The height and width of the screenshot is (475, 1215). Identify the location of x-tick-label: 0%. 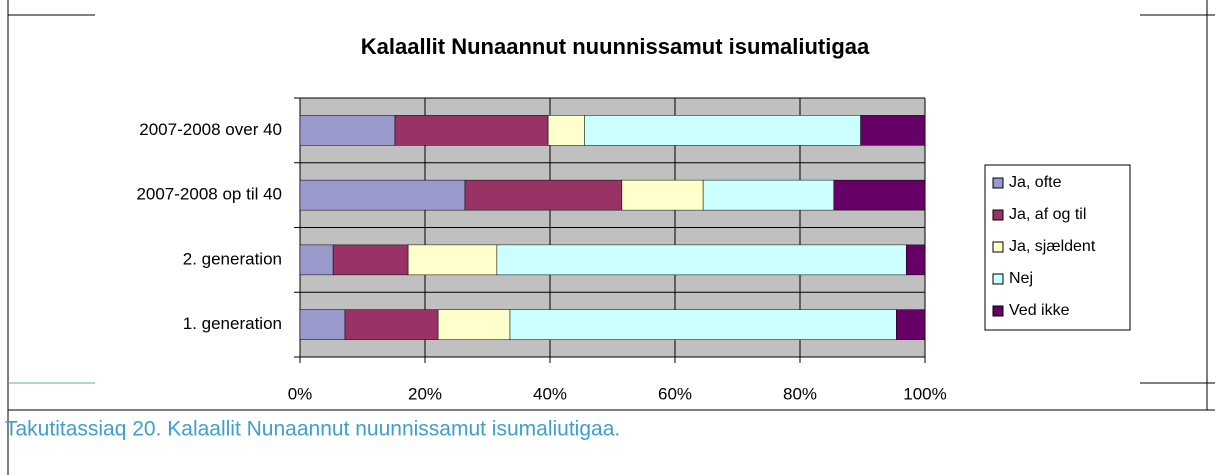
(300, 393).